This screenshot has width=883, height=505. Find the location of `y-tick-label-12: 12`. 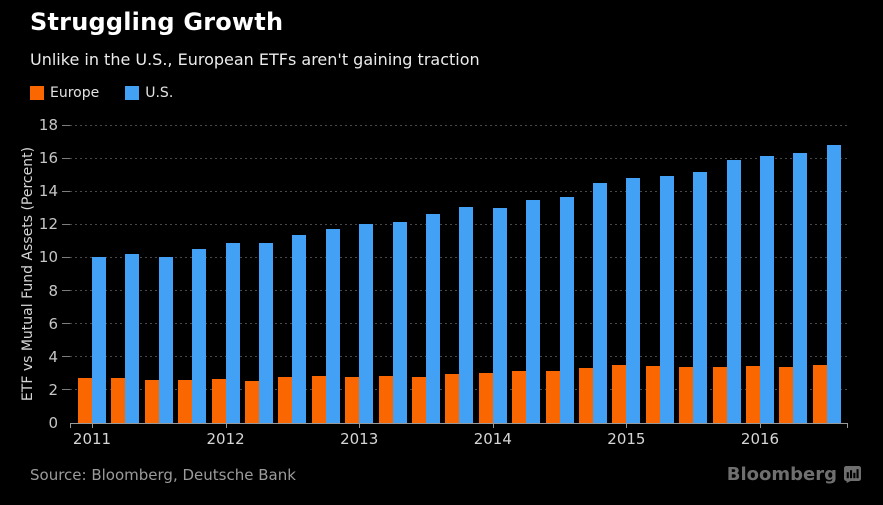

y-tick-label-12: 12 is located at coordinates (48, 224).